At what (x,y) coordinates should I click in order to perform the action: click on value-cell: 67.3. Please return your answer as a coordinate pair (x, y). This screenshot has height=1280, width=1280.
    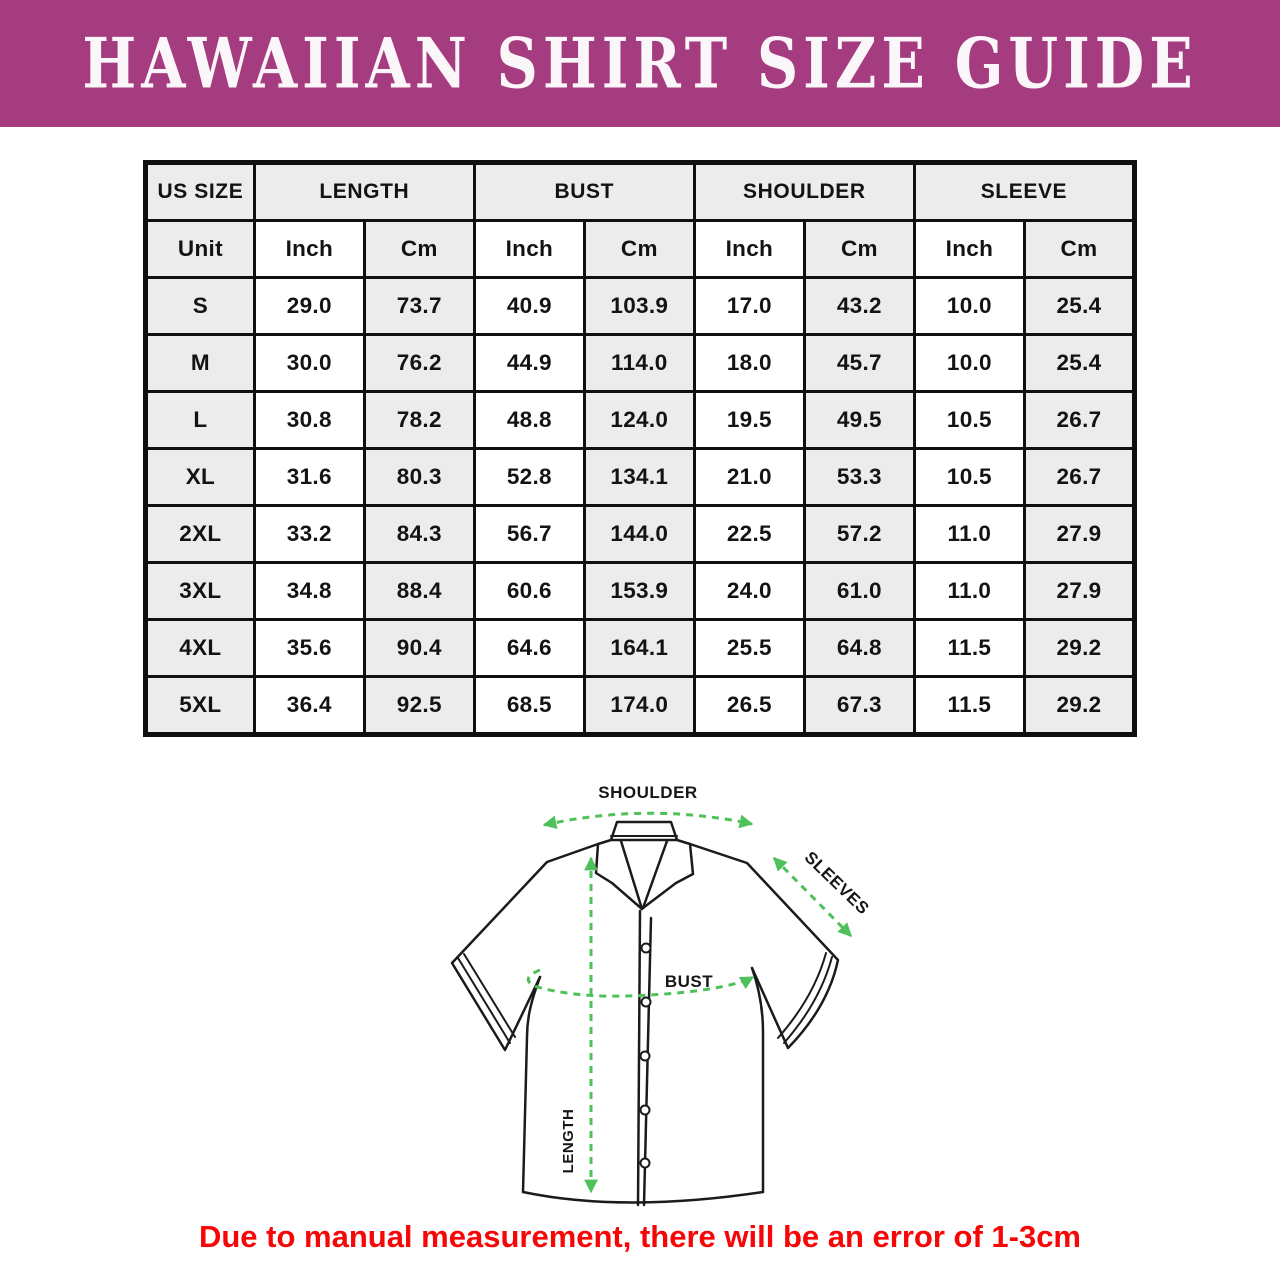
    Looking at the image, I should click on (859, 705).